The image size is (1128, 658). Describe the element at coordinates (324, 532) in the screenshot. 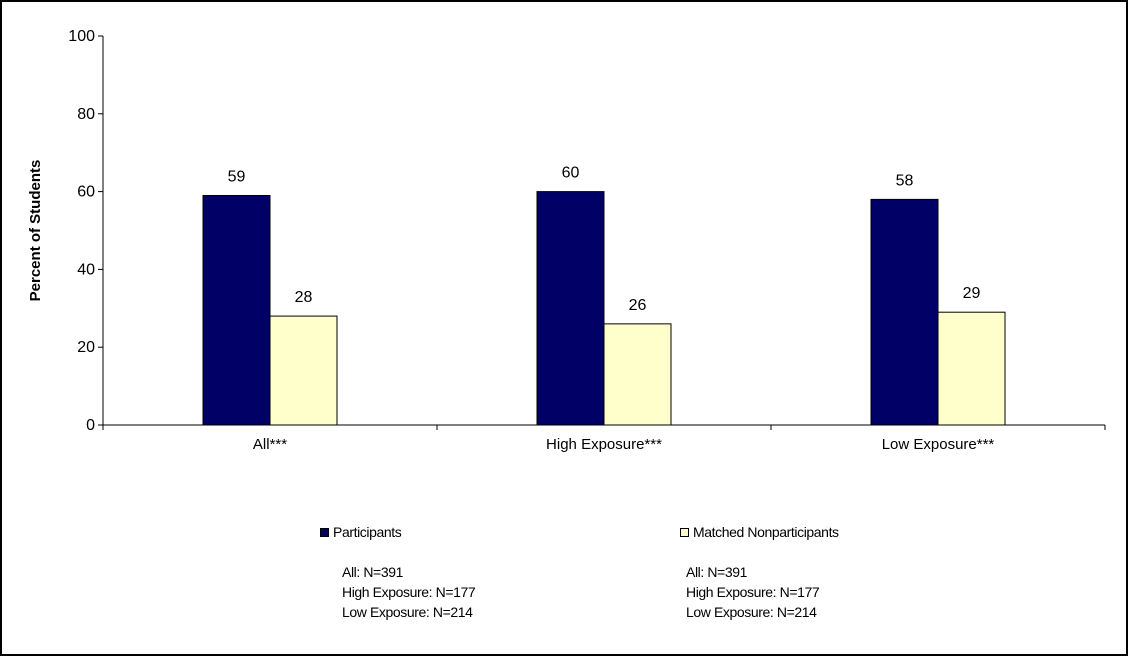

I see `legend-swatch-participants` at that location.